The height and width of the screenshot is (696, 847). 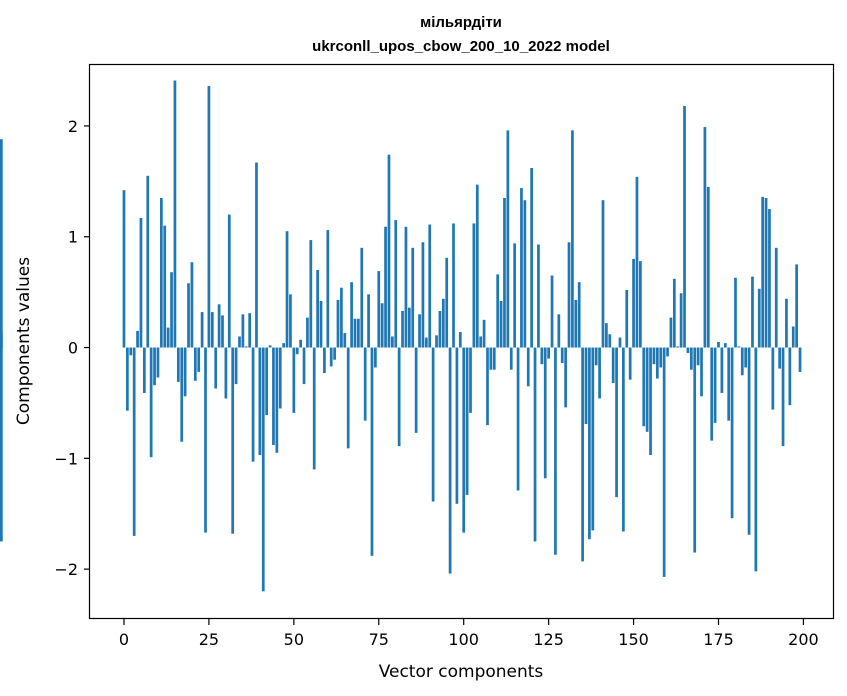 What do you see at coordinates (718, 639) in the screenshot?
I see `x-tick-label: 175` at bounding box center [718, 639].